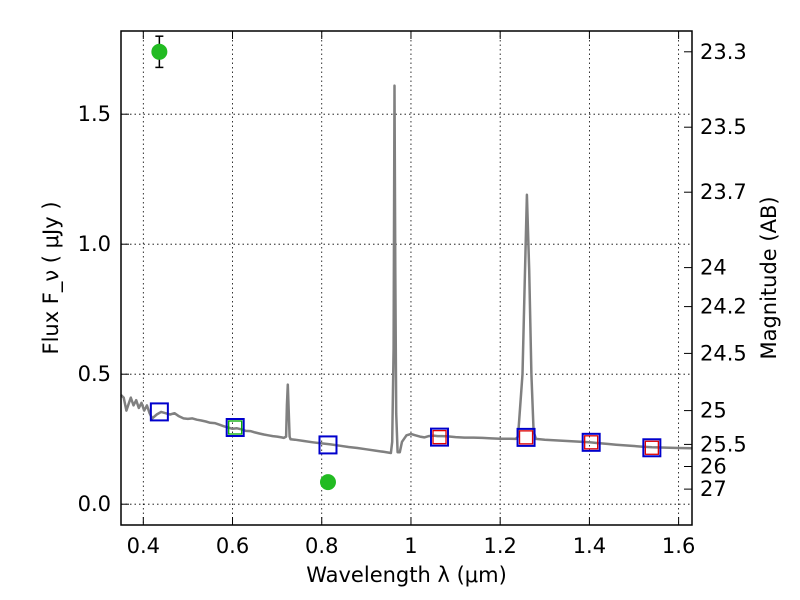 The image size is (800, 600). What do you see at coordinates (499, 546) in the screenshot?
I see `x-tick-label: 1.2` at bounding box center [499, 546].